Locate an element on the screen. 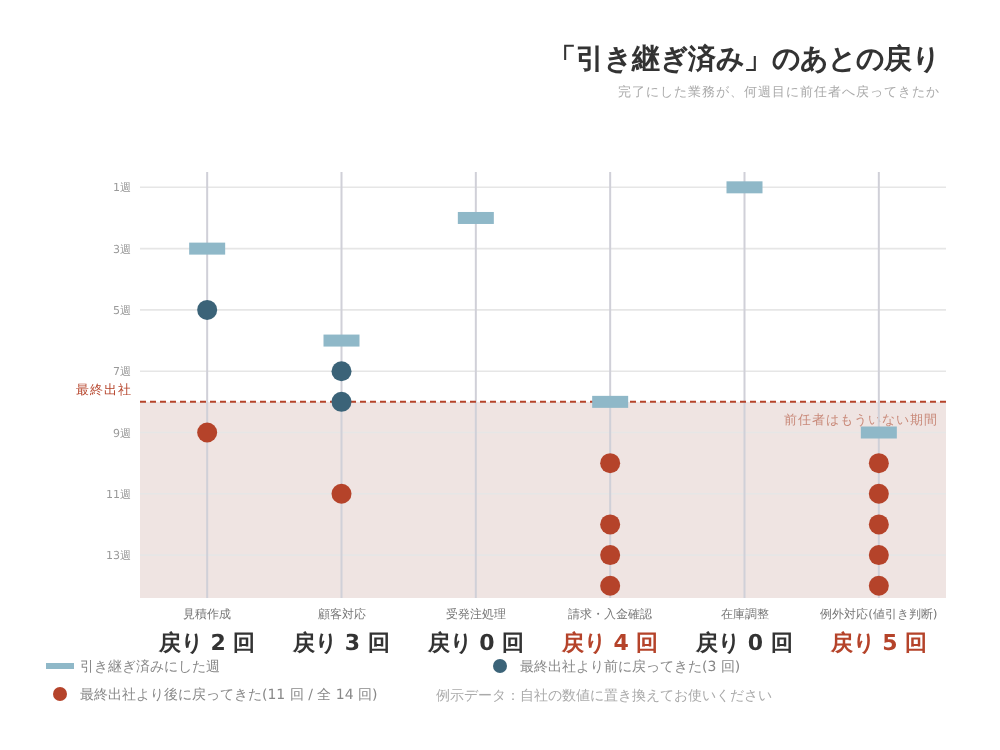 The height and width of the screenshot is (750, 1000). text: 戻り 3 回 is located at coordinates (340, 643).